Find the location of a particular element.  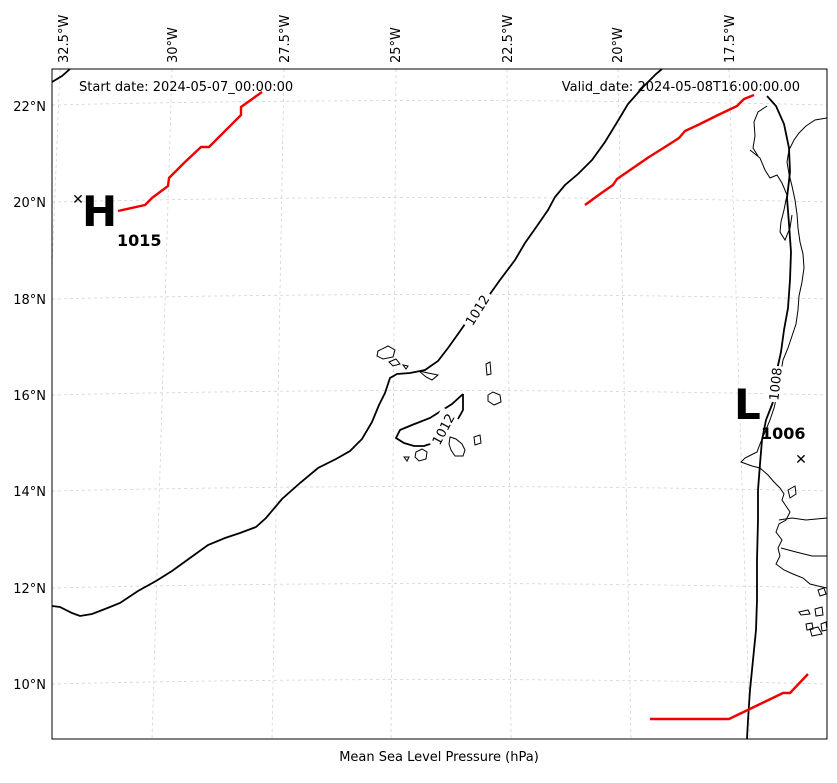

front-northwest is located at coordinates (190, 152).